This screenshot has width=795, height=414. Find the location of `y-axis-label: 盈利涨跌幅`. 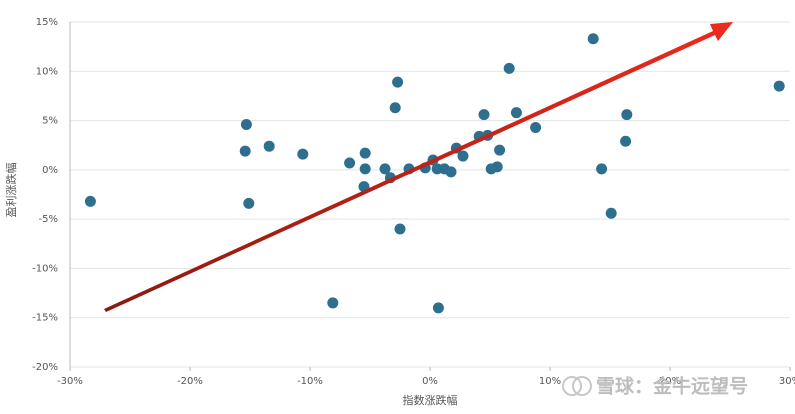

y-axis-label: 盈利涨跌幅 is located at coordinates (11, 190).